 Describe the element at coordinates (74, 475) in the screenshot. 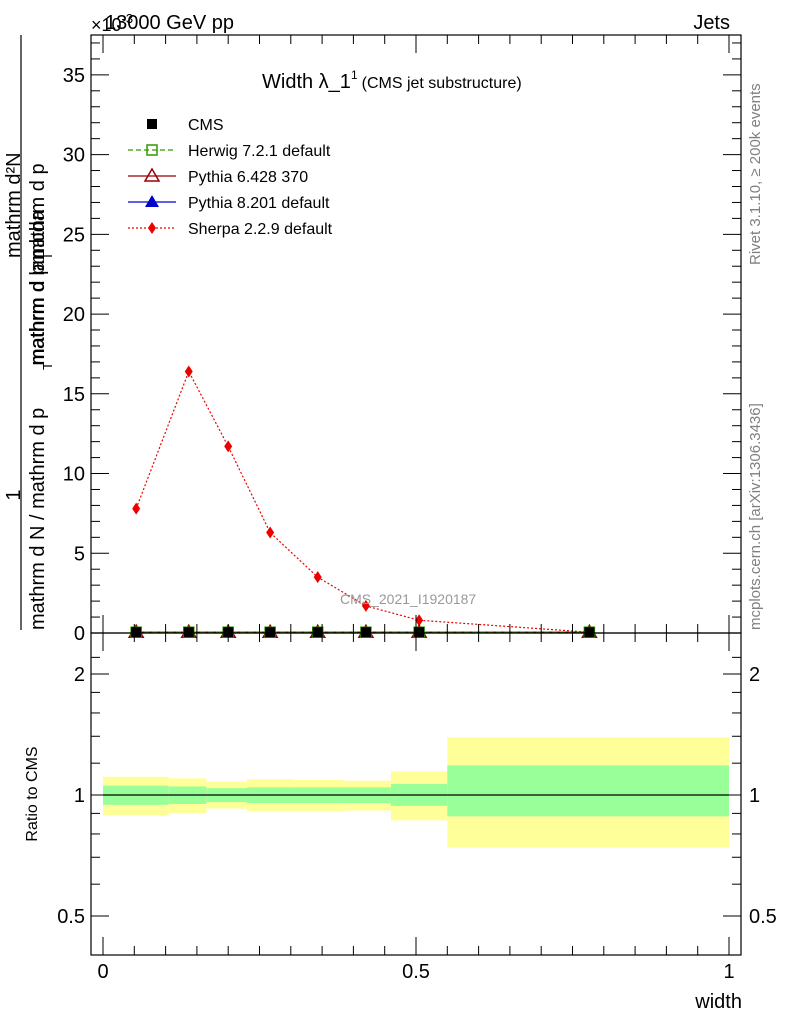

I see `main-y-tick-label: 10` at that location.